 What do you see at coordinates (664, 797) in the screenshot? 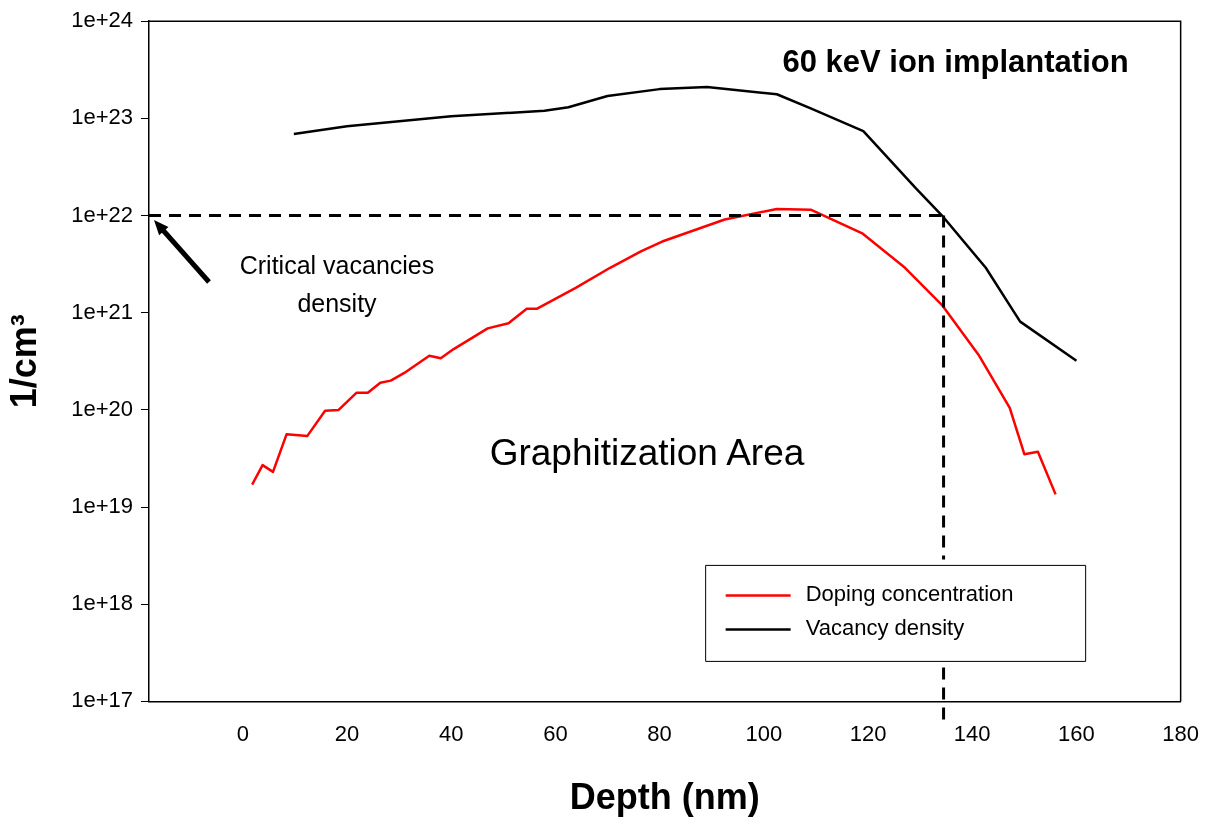
I see `x-axis-title: Depth (nm)` at bounding box center [664, 797].